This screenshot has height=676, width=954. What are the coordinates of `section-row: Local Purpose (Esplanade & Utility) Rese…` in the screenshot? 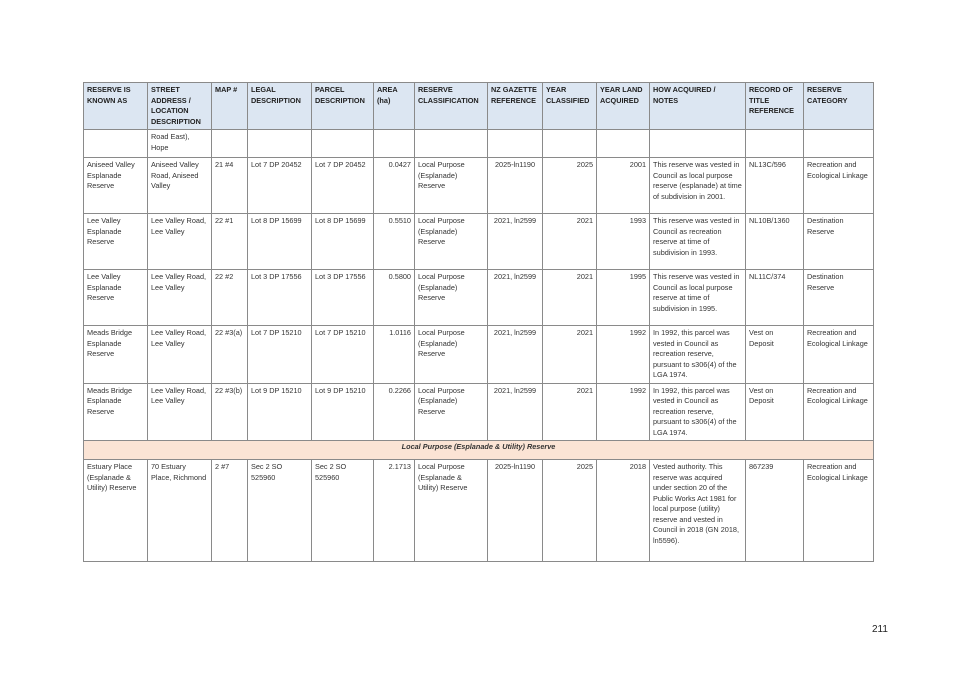 It's located at (478, 450).